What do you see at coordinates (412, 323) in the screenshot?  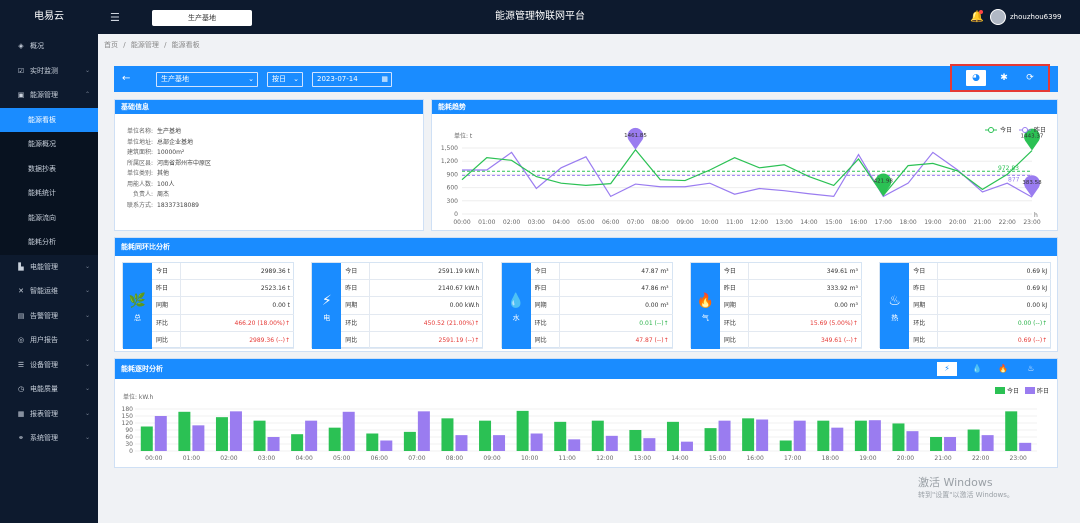 I see `energy-row: 环比 450.52 (21.00%)↑` at bounding box center [412, 323].